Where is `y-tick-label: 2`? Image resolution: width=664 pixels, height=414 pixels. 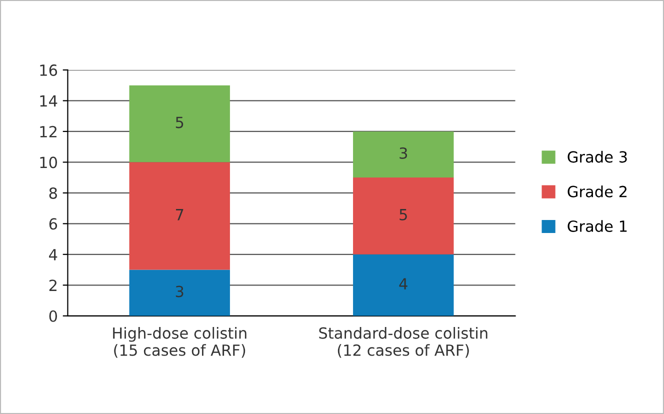
y-tick-label: 2 is located at coordinates (52, 285).